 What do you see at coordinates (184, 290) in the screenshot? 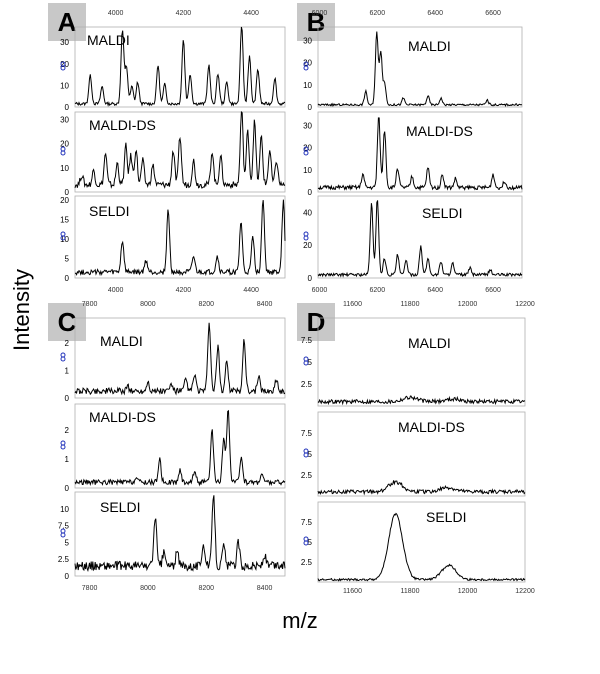
I see `x-bottom-tick-label: 4200` at bounding box center [184, 290].